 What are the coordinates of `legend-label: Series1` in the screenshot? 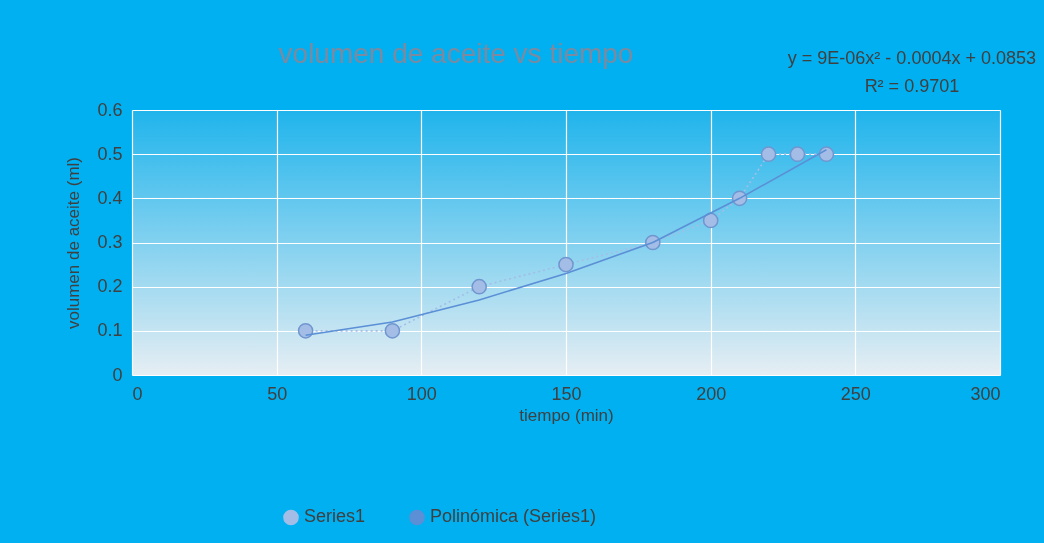 It's located at (335, 516).